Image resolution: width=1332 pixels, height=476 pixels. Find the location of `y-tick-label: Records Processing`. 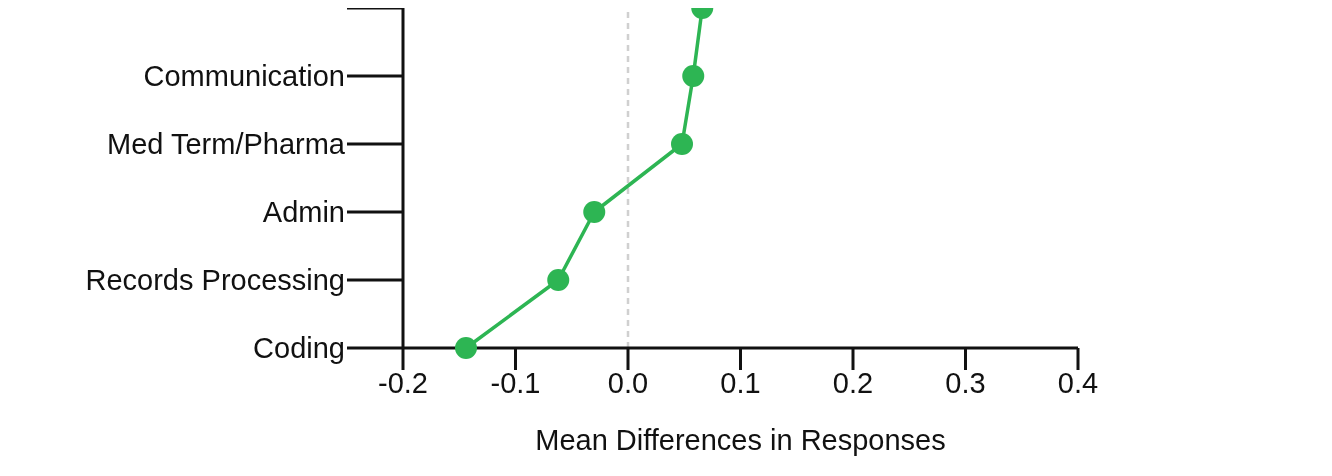

y-tick-label: Records Processing is located at coordinates (215, 280).